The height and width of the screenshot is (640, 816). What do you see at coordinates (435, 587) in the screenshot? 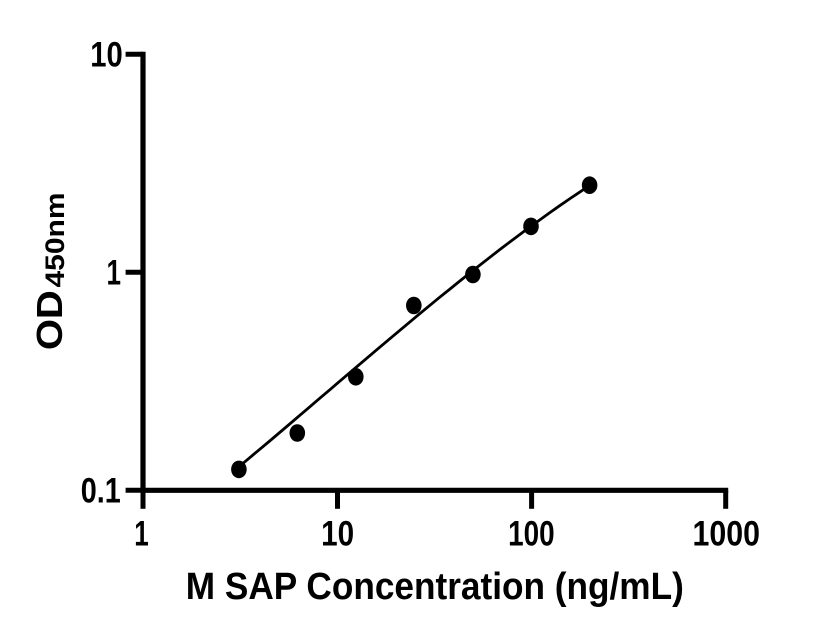
I see `svg-text: M SAP Concentration (ng/mL)` at bounding box center [435, 587].